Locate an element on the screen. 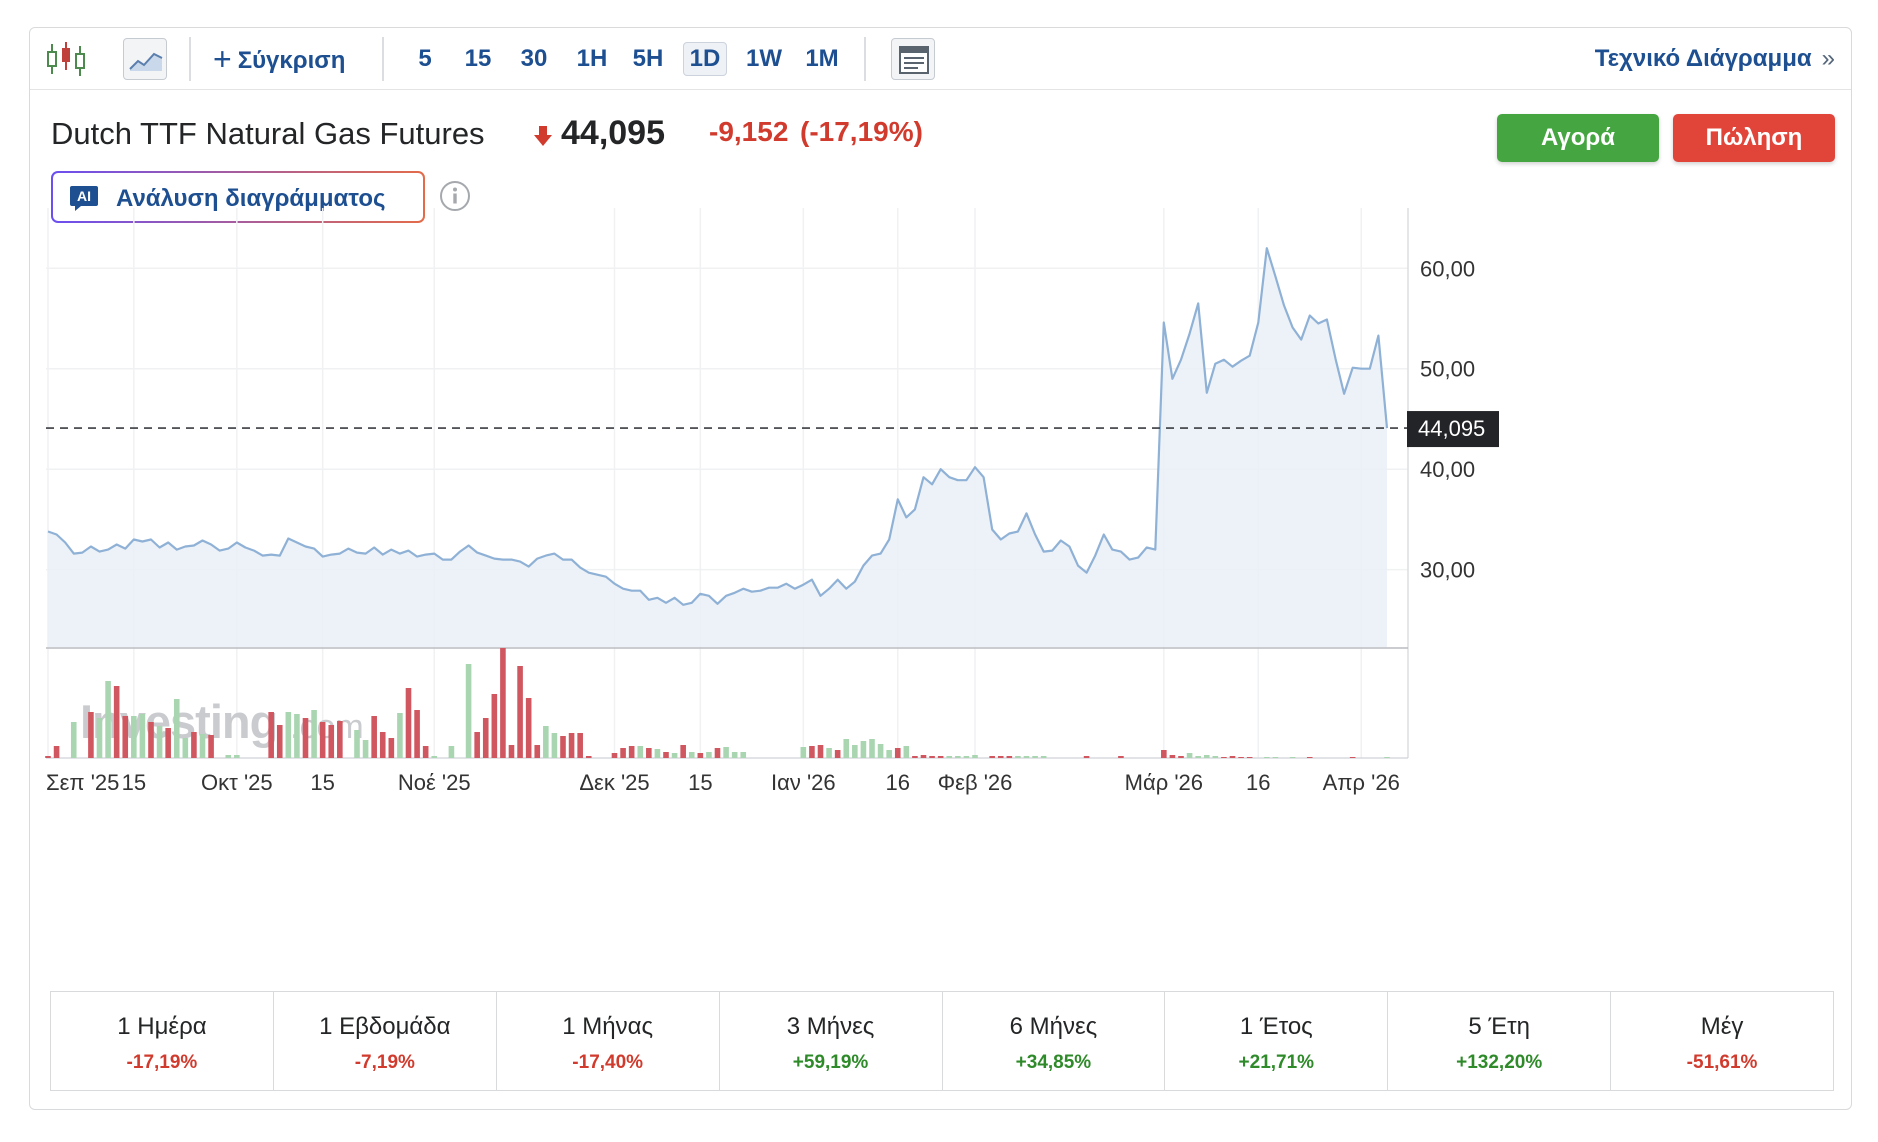  y-tick-label: 30,00 is located at coordinates (1447, 570).